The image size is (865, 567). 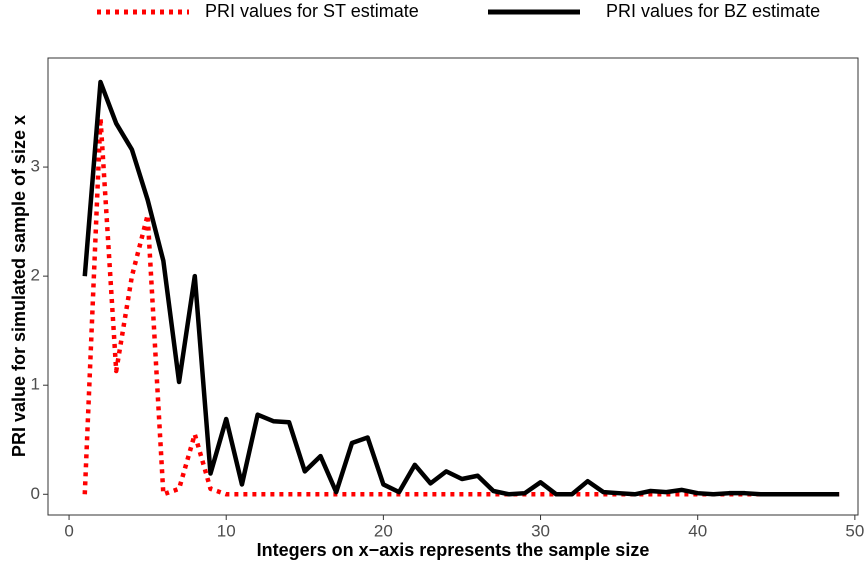 What do you see at coordinates (35, 275) in the screenshot?
I see `y-tick-label: 2` at bounding box center [35, 275].